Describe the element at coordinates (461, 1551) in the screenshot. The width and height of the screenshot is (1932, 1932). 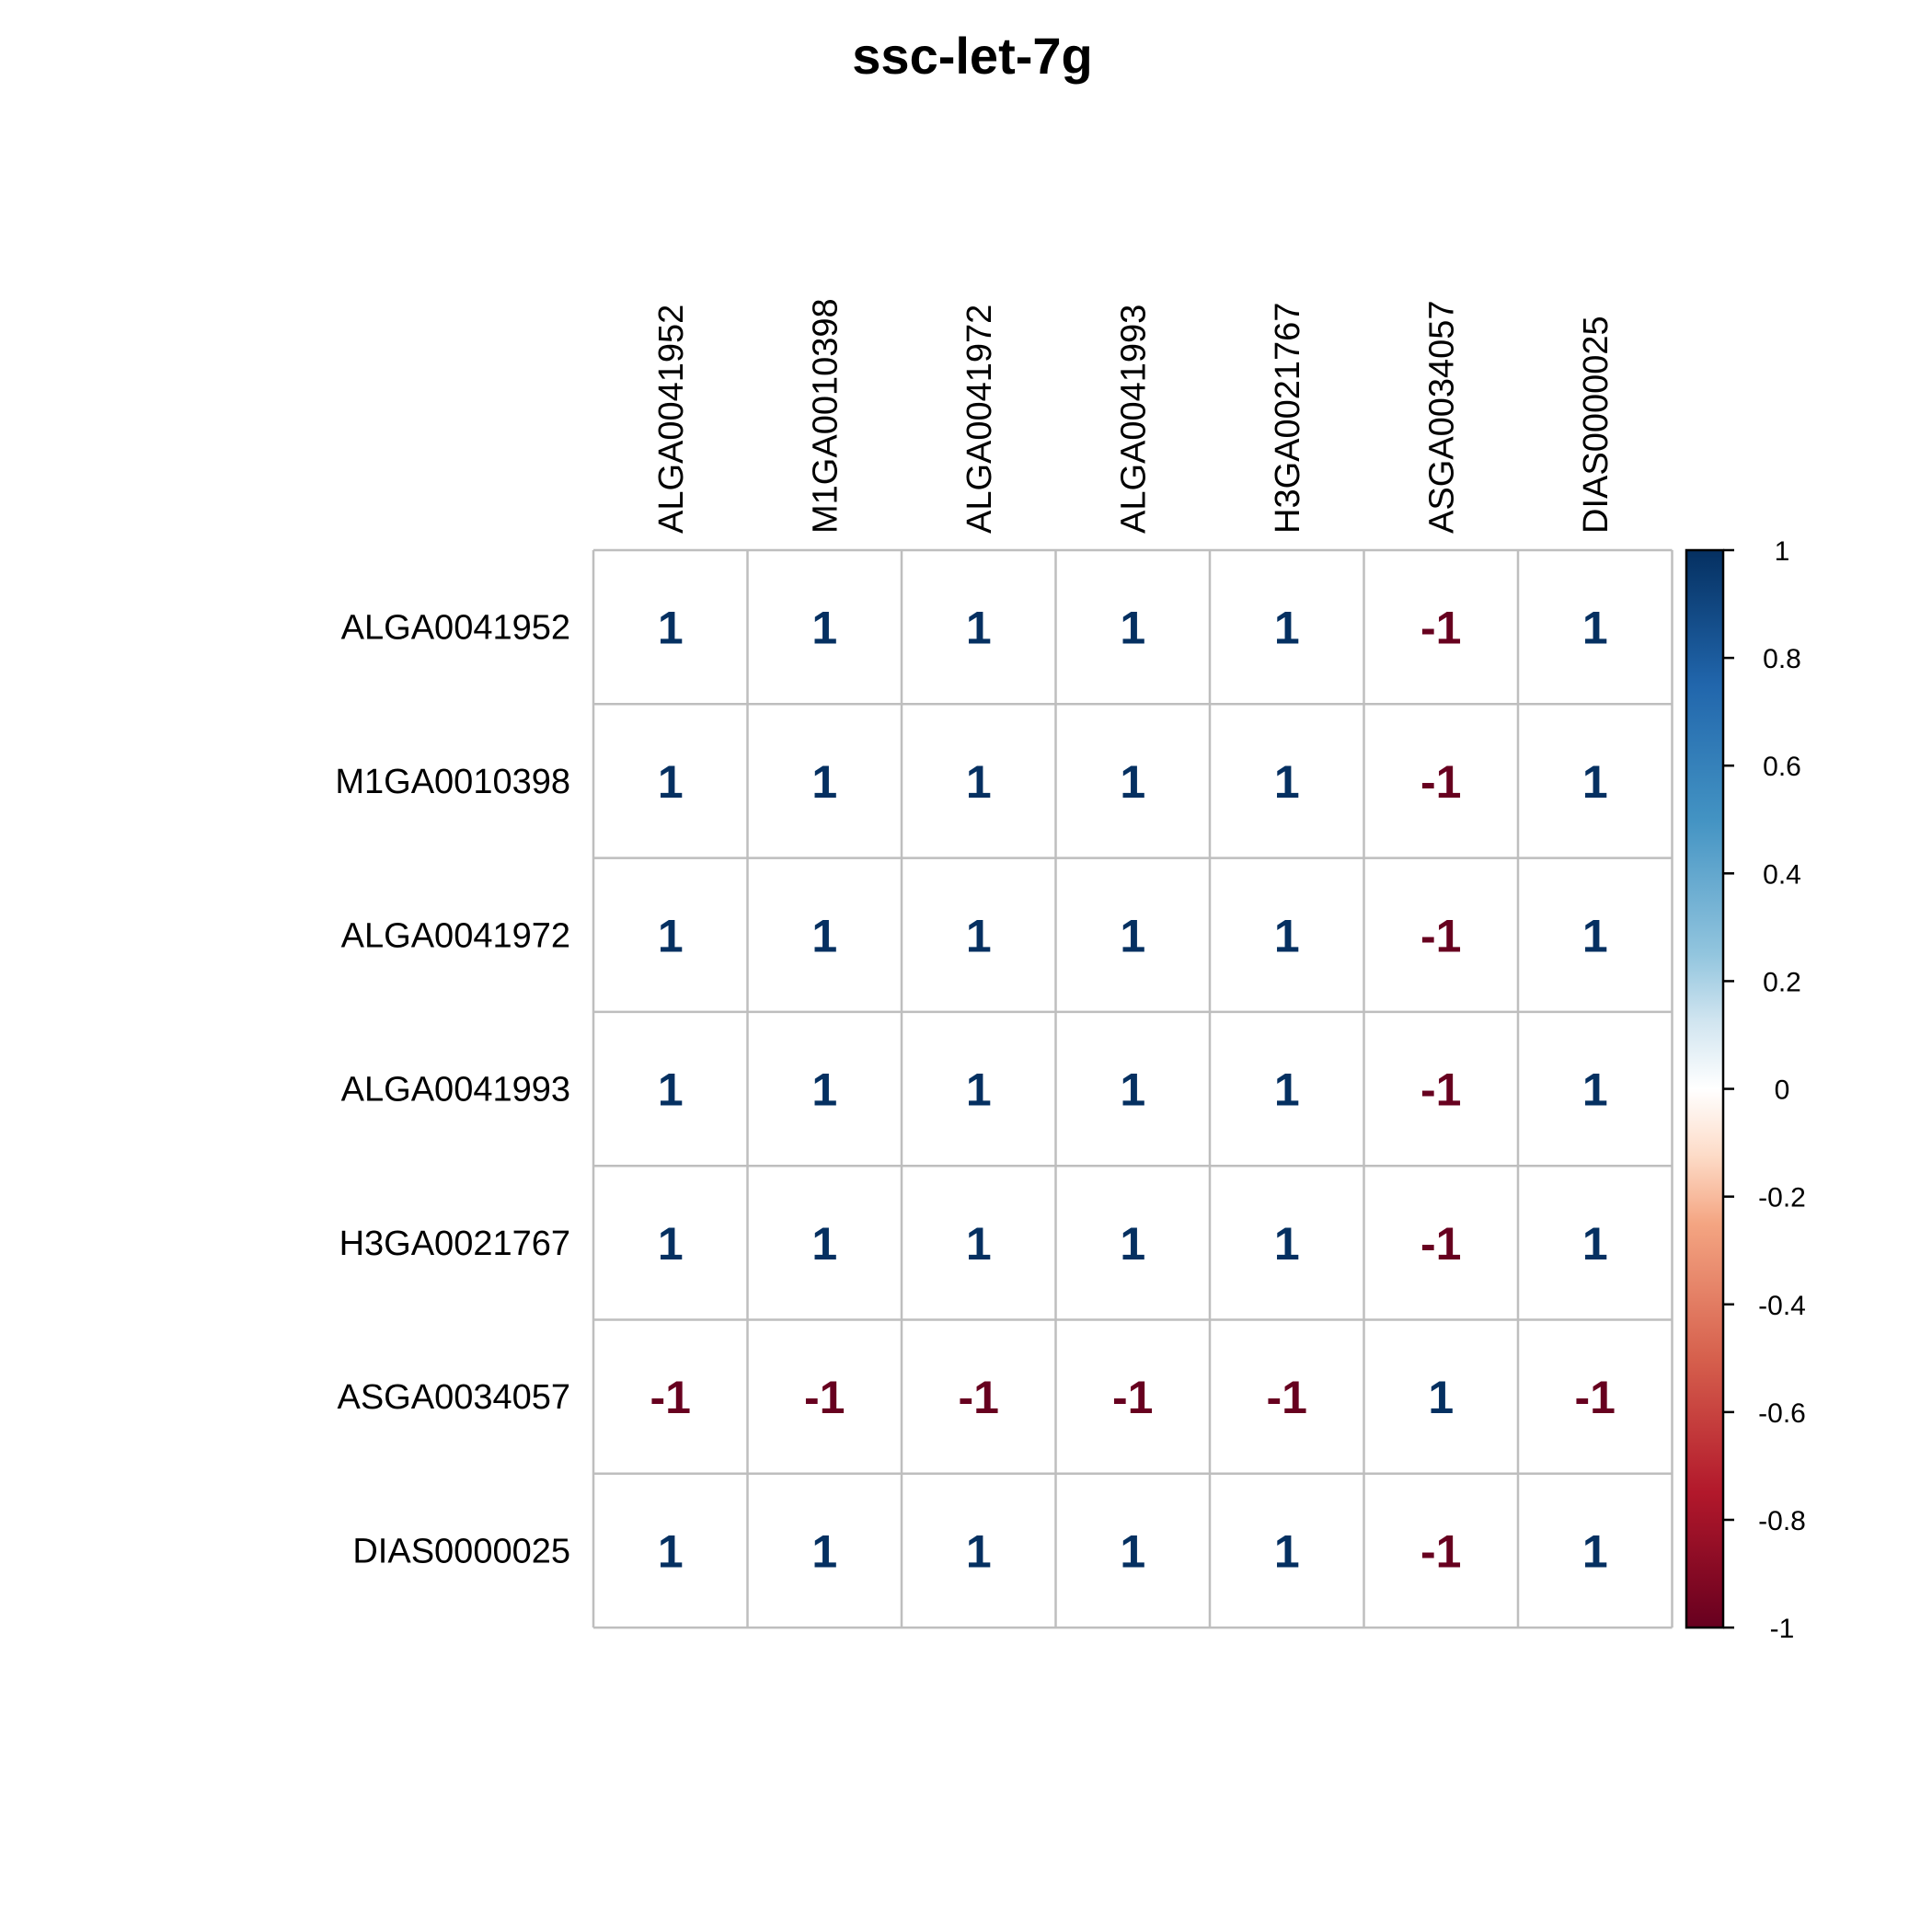
I see `row-label: DIAS0000025` at that location.